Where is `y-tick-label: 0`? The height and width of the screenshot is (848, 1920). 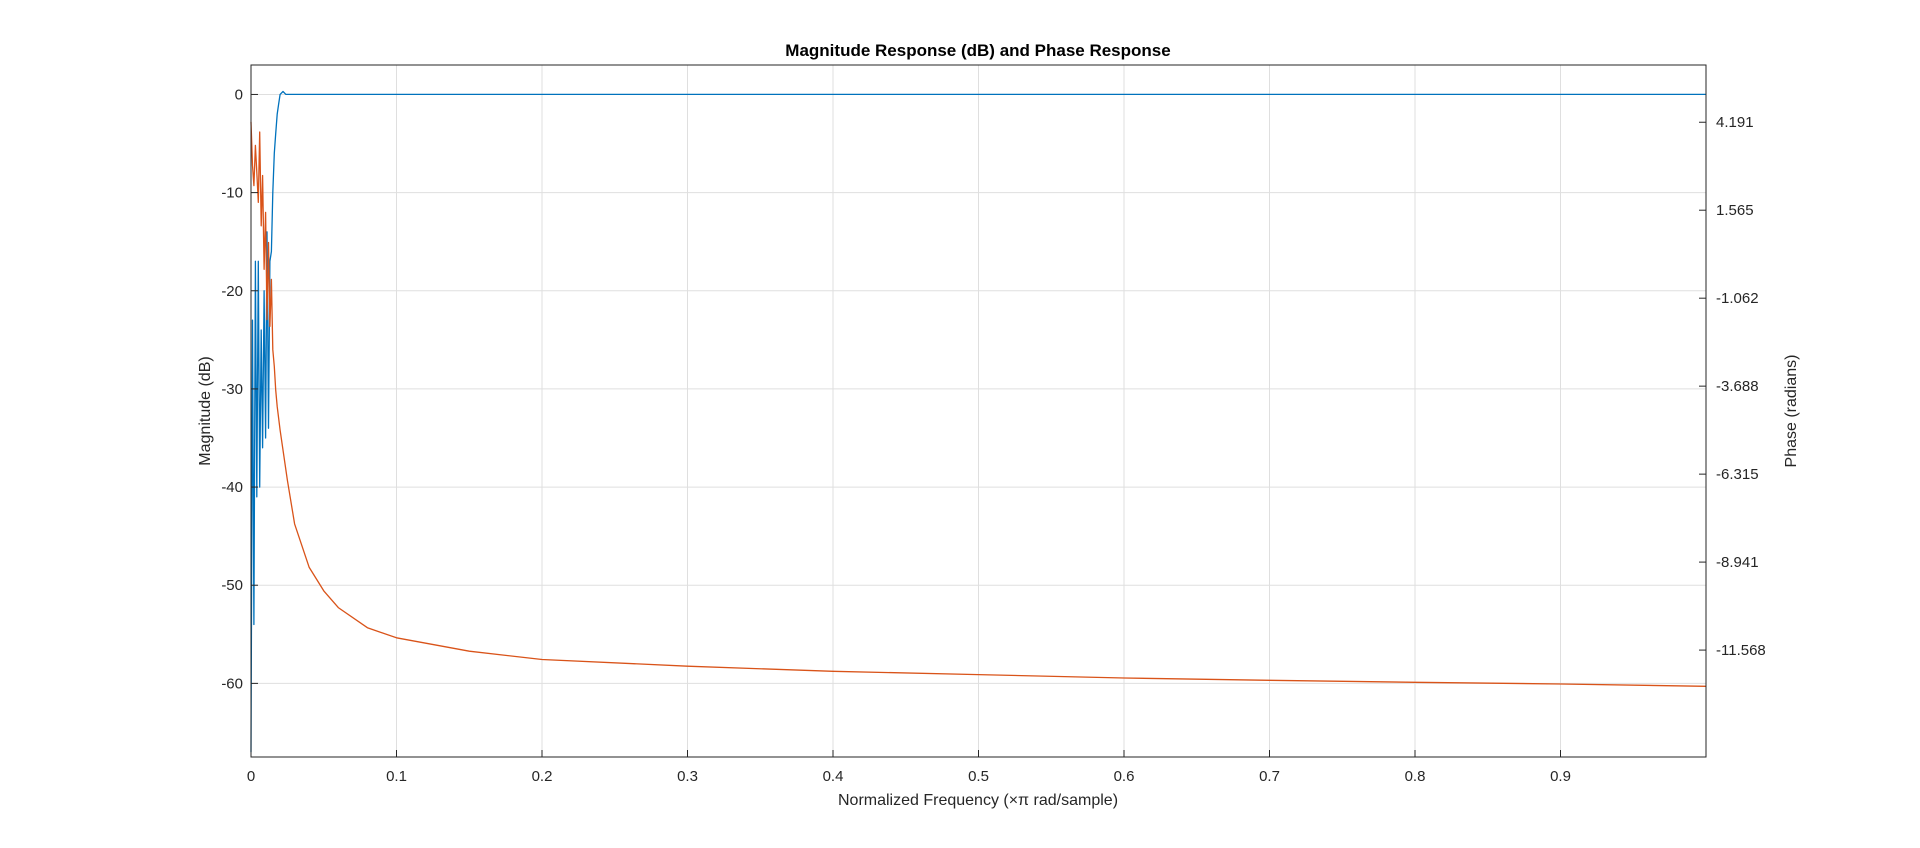
y-tick-label: 0 is located at coordinates (239, 94).